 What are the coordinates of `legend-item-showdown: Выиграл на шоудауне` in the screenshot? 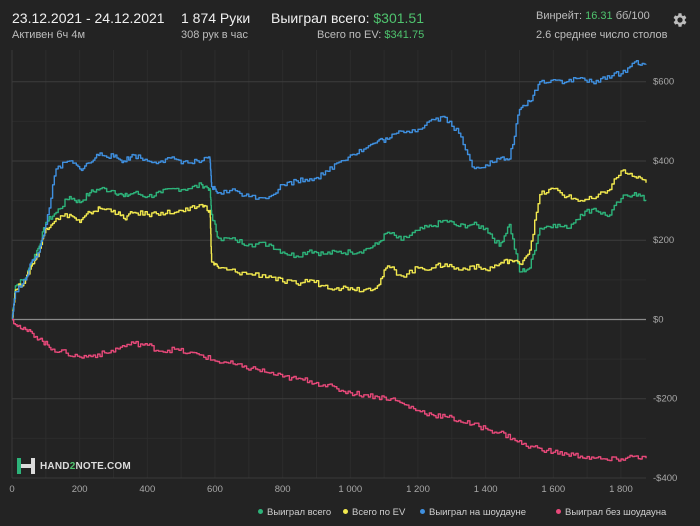 It's located at (473, 512).